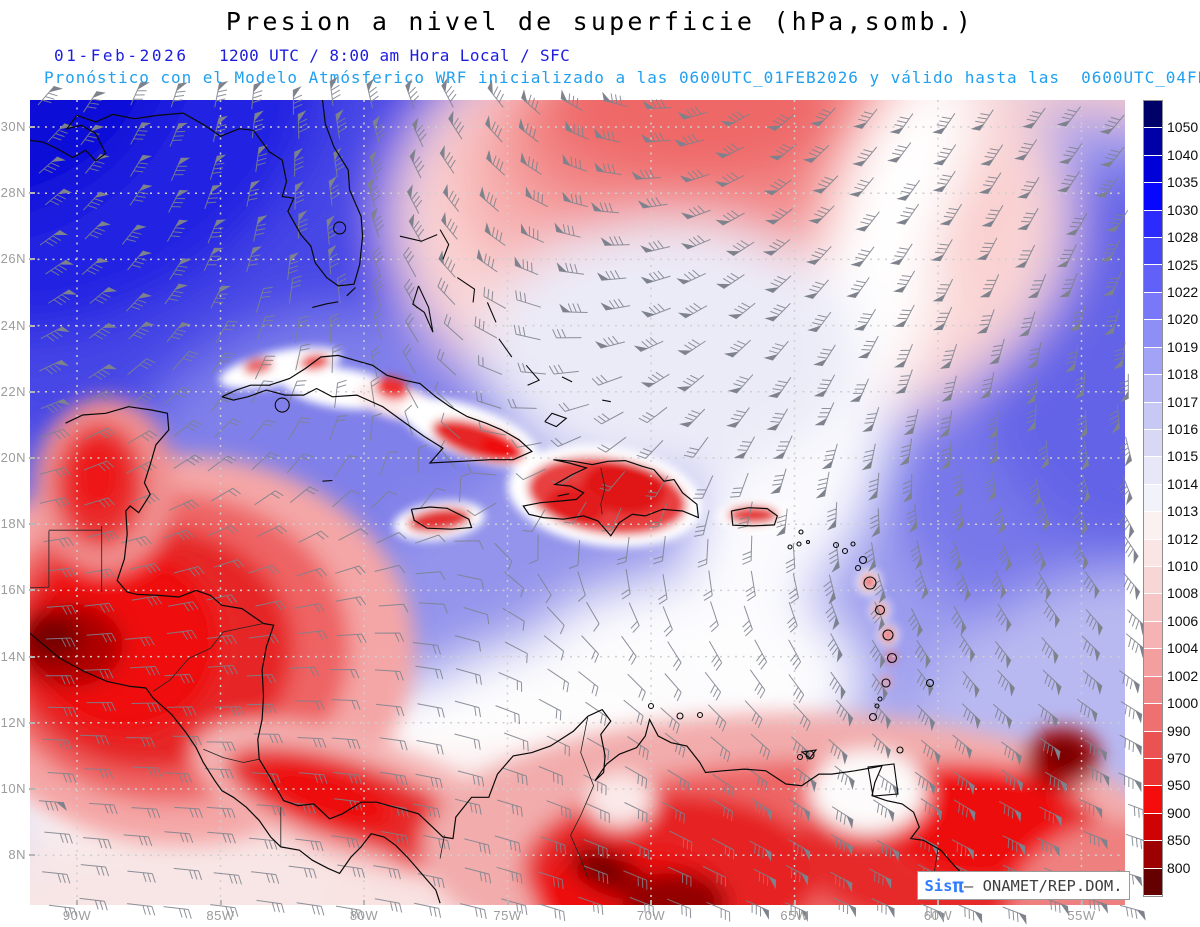  I want to click on watermark-brand: Sis, so click(938, 885).